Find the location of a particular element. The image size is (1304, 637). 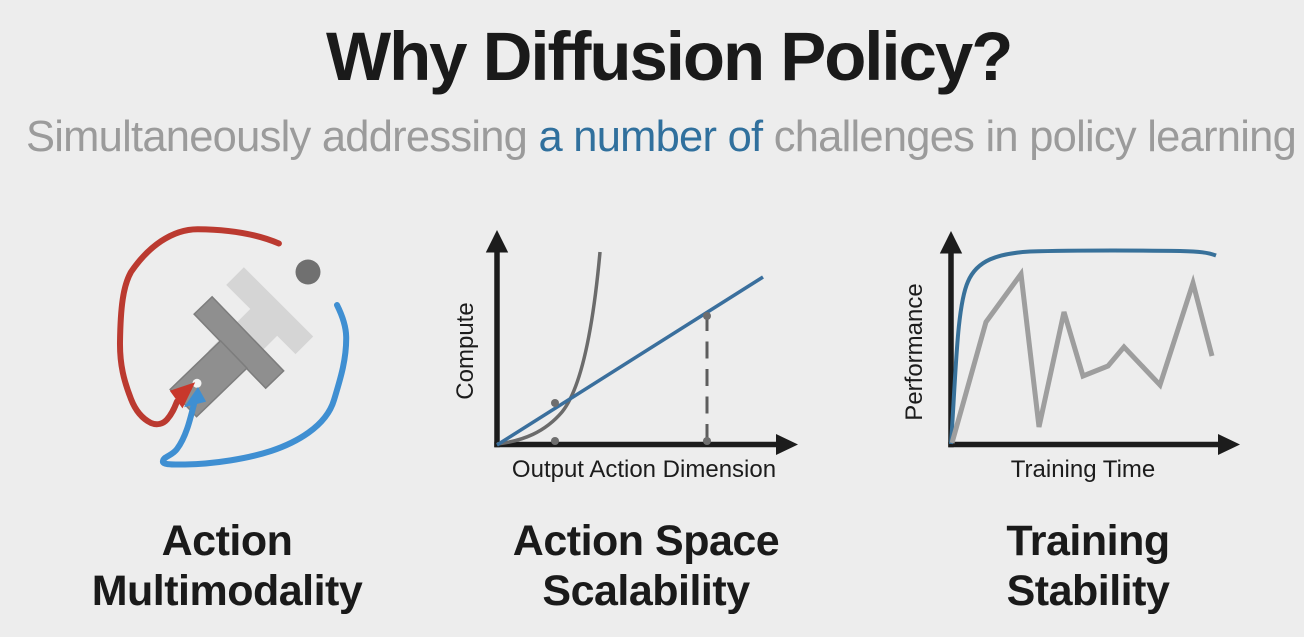

svg-text: Training Time is located at coordinates (1083, 469).